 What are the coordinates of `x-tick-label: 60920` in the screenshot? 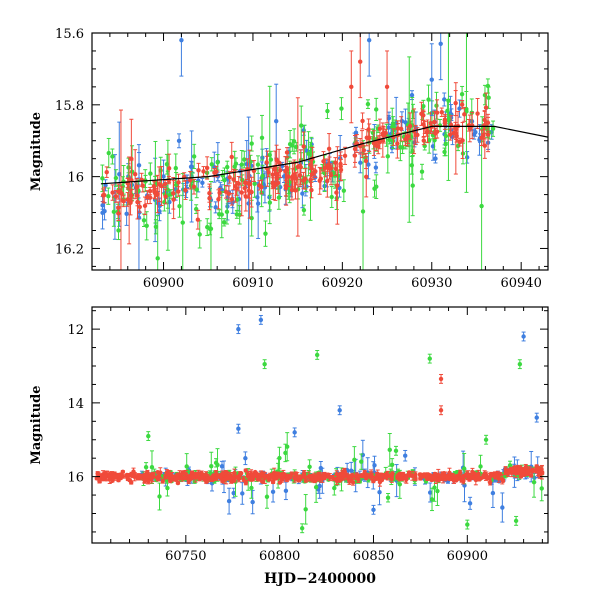 It's located at (342, 283).